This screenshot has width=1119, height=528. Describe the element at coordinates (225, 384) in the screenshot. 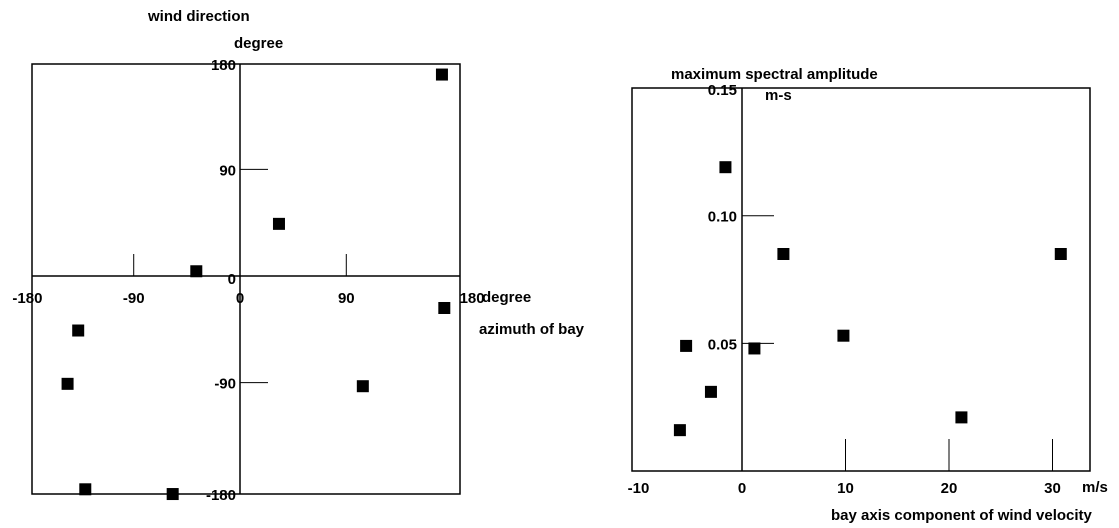

I see `left-y-tick-label: -90` at that location.